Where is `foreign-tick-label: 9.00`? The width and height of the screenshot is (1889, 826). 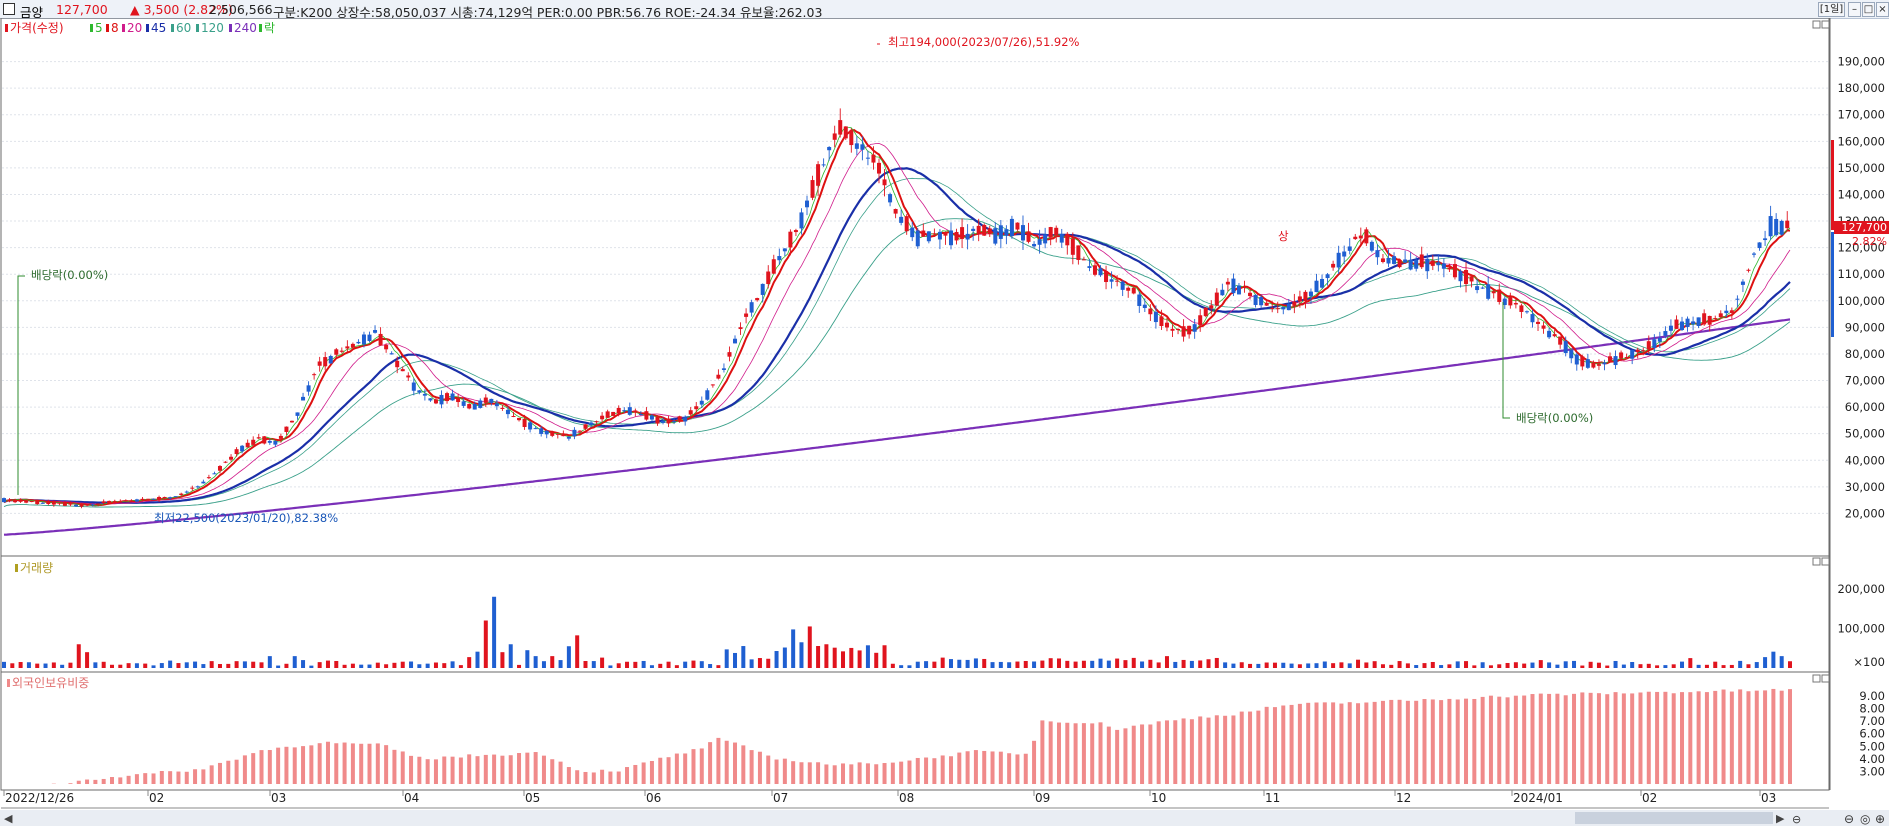 foreign-tick-label: 9.00 is located at coordinates (1872, 696).